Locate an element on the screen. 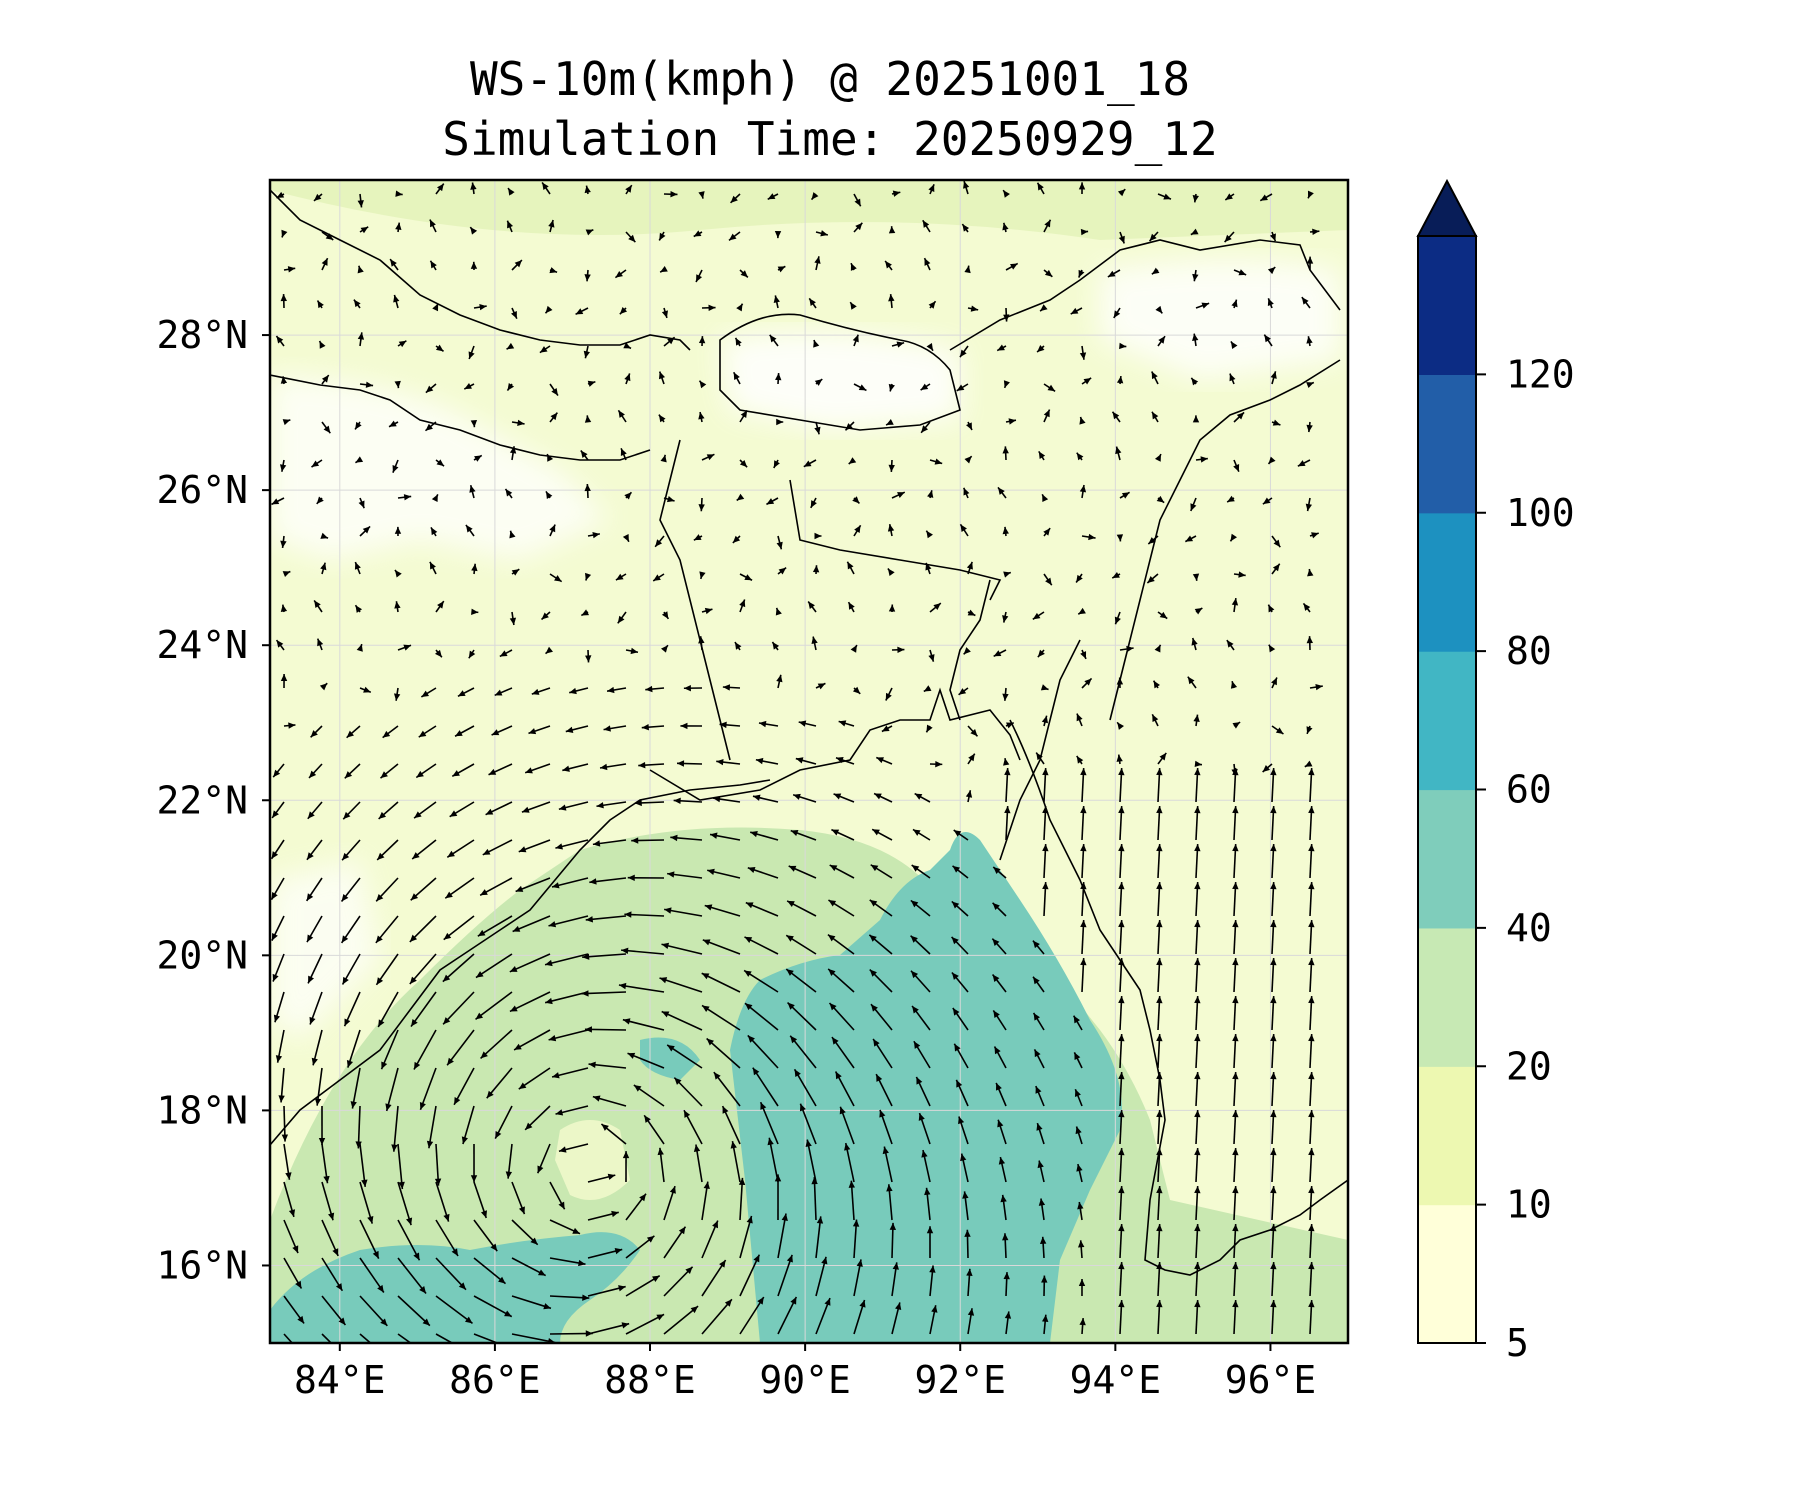 The image size is (1800, 1500). border-nepal-north is located at coordinates (480, 270).